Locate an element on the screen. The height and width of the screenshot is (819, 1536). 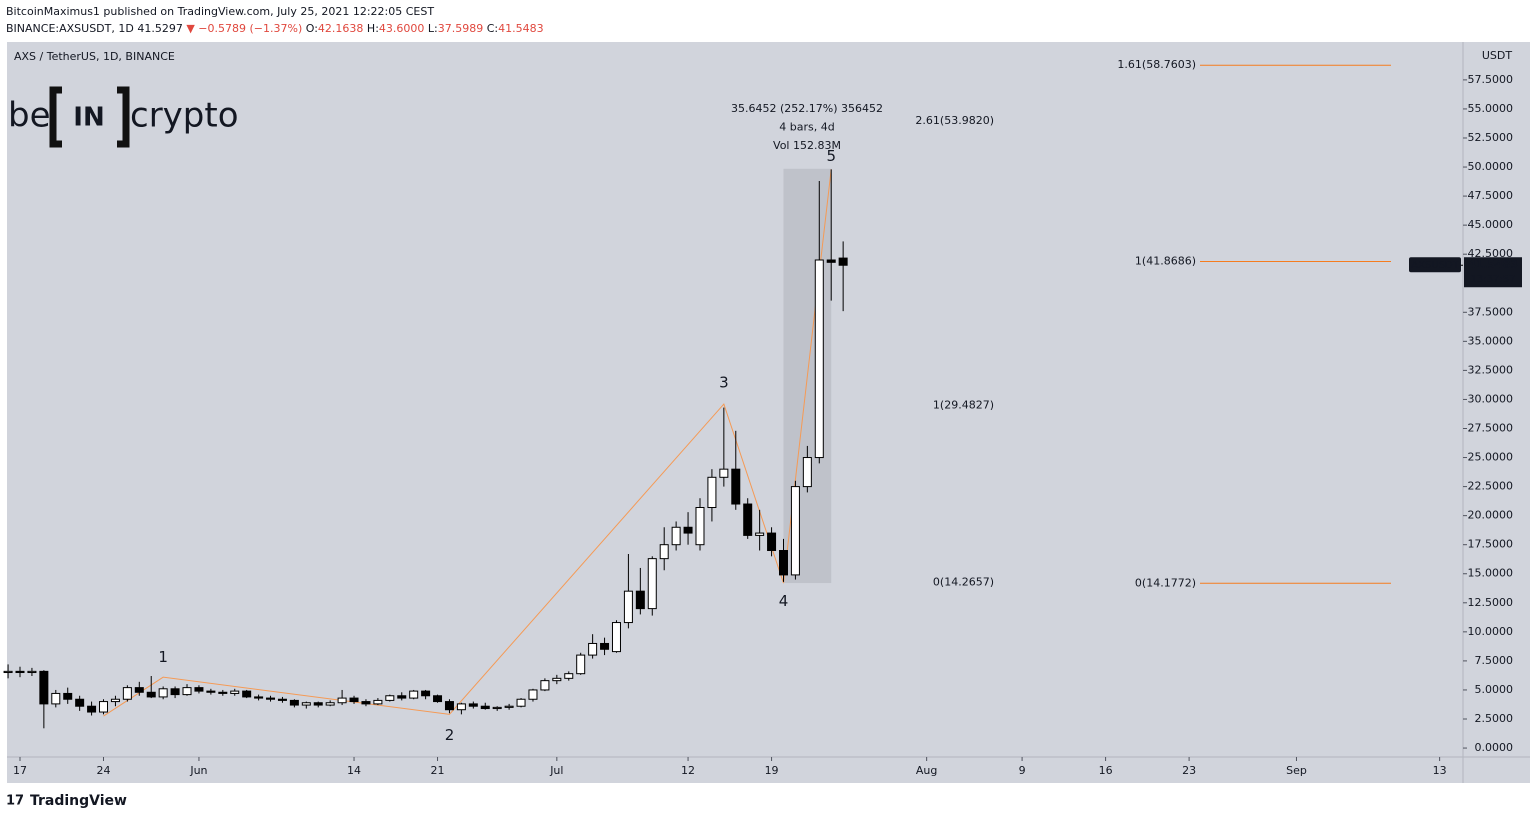
y-tick-label: 52.5000 is located at coordinates (1491, 137).